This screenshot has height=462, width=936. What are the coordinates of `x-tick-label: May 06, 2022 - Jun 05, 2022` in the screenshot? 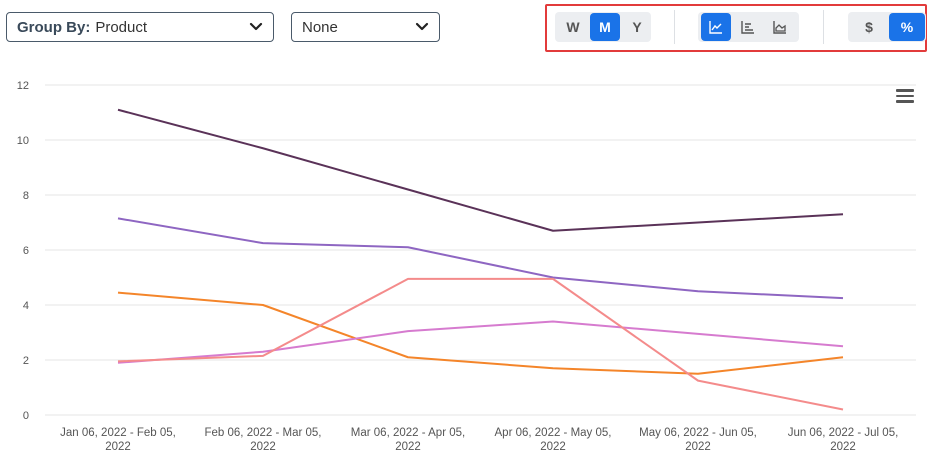 It's located at (698, 440).